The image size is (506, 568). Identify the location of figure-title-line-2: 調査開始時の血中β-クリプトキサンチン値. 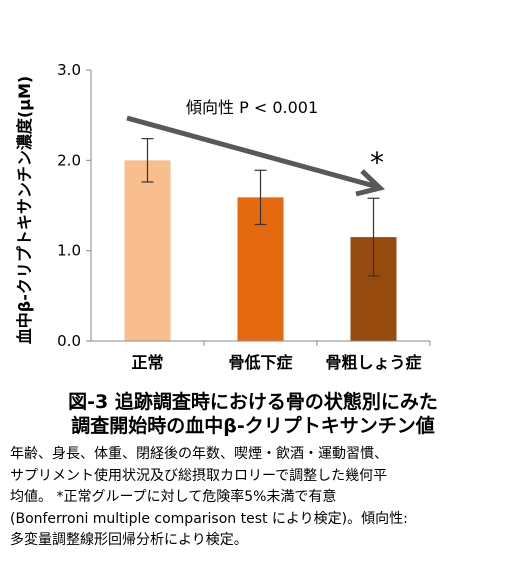
(253, 426).